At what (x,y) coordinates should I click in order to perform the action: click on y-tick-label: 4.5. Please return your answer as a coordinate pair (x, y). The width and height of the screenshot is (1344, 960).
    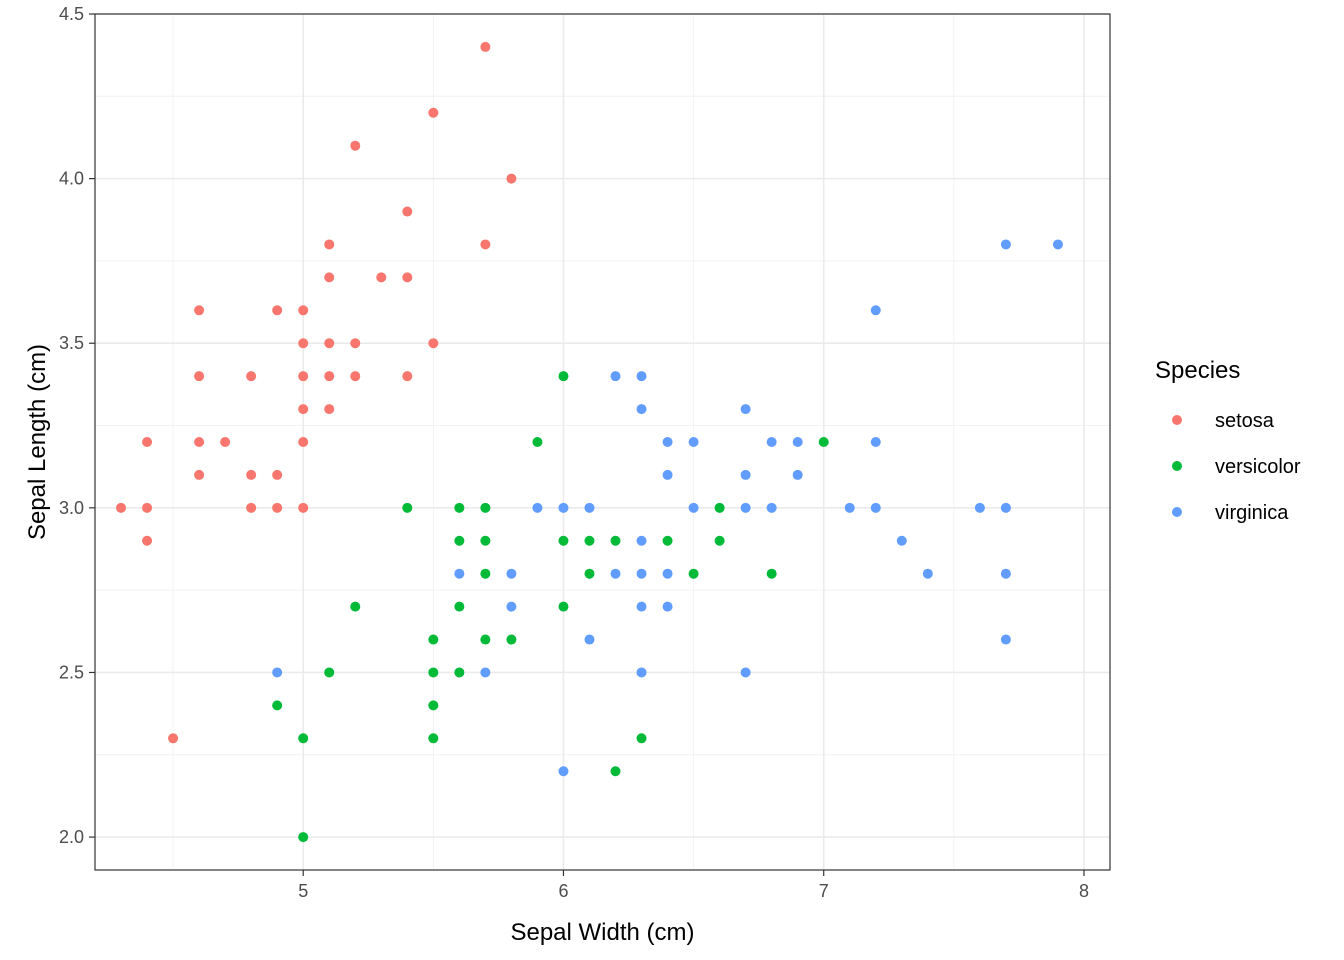
    Looking at the image, I should click on (71, 14).